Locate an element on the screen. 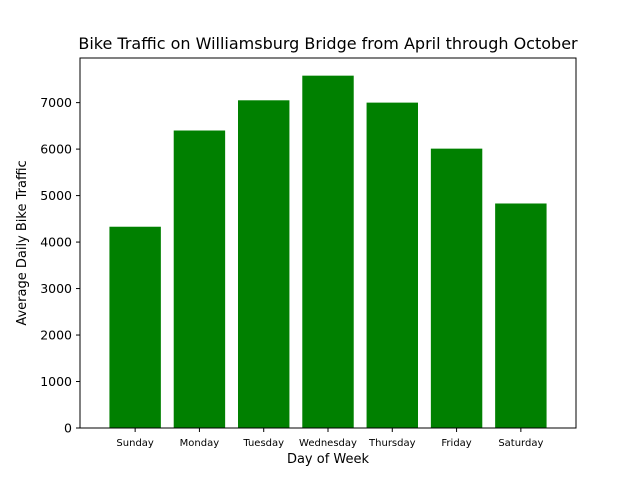  bar-saturday is located at coordinates (521, 315).